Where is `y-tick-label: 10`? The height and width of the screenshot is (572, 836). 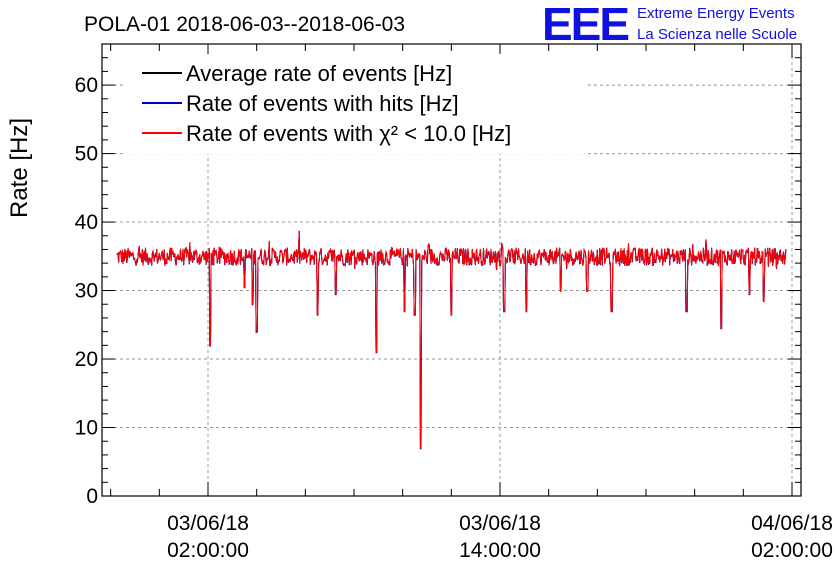
y-tick-label: 10 is located at coordinates (86, 428).